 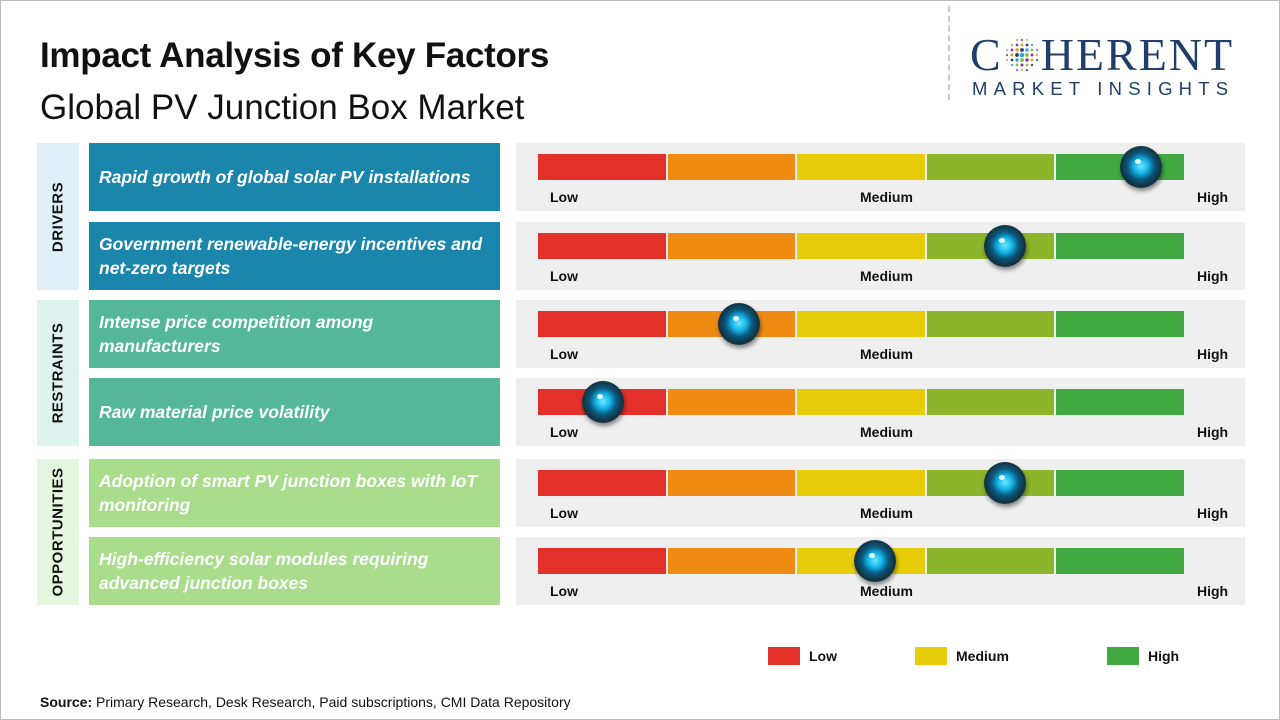 What do you see at coordinates (66, 702) in the screenshot?
I see `source-label: Source:` at bounding box center [66, 702].